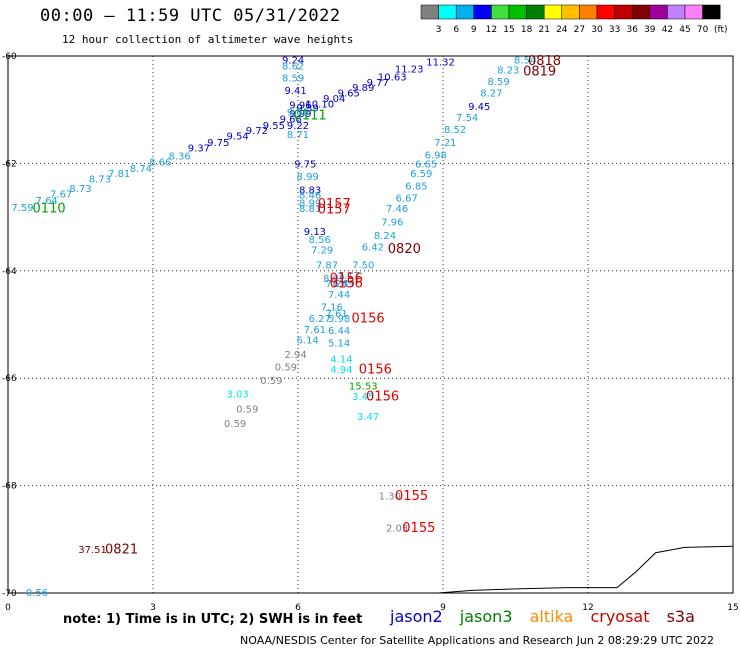  What do you see at coordinates (49, 209) in the screenshot?
I see `track-time-label: 0110` at bounding box center [49, 209].